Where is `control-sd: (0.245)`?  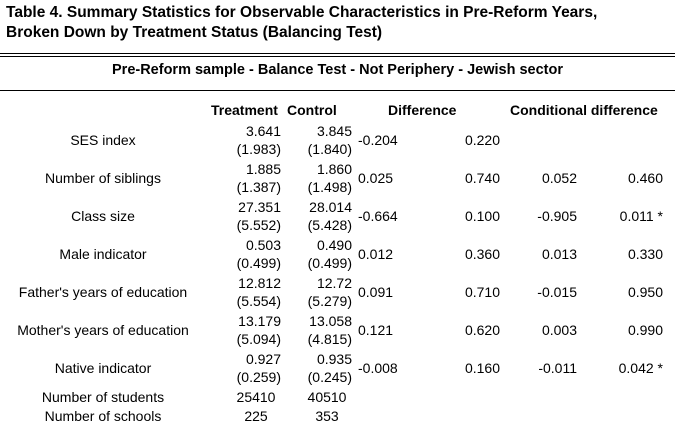
control-sd: (0.245) is located at coordinates (329, 377).